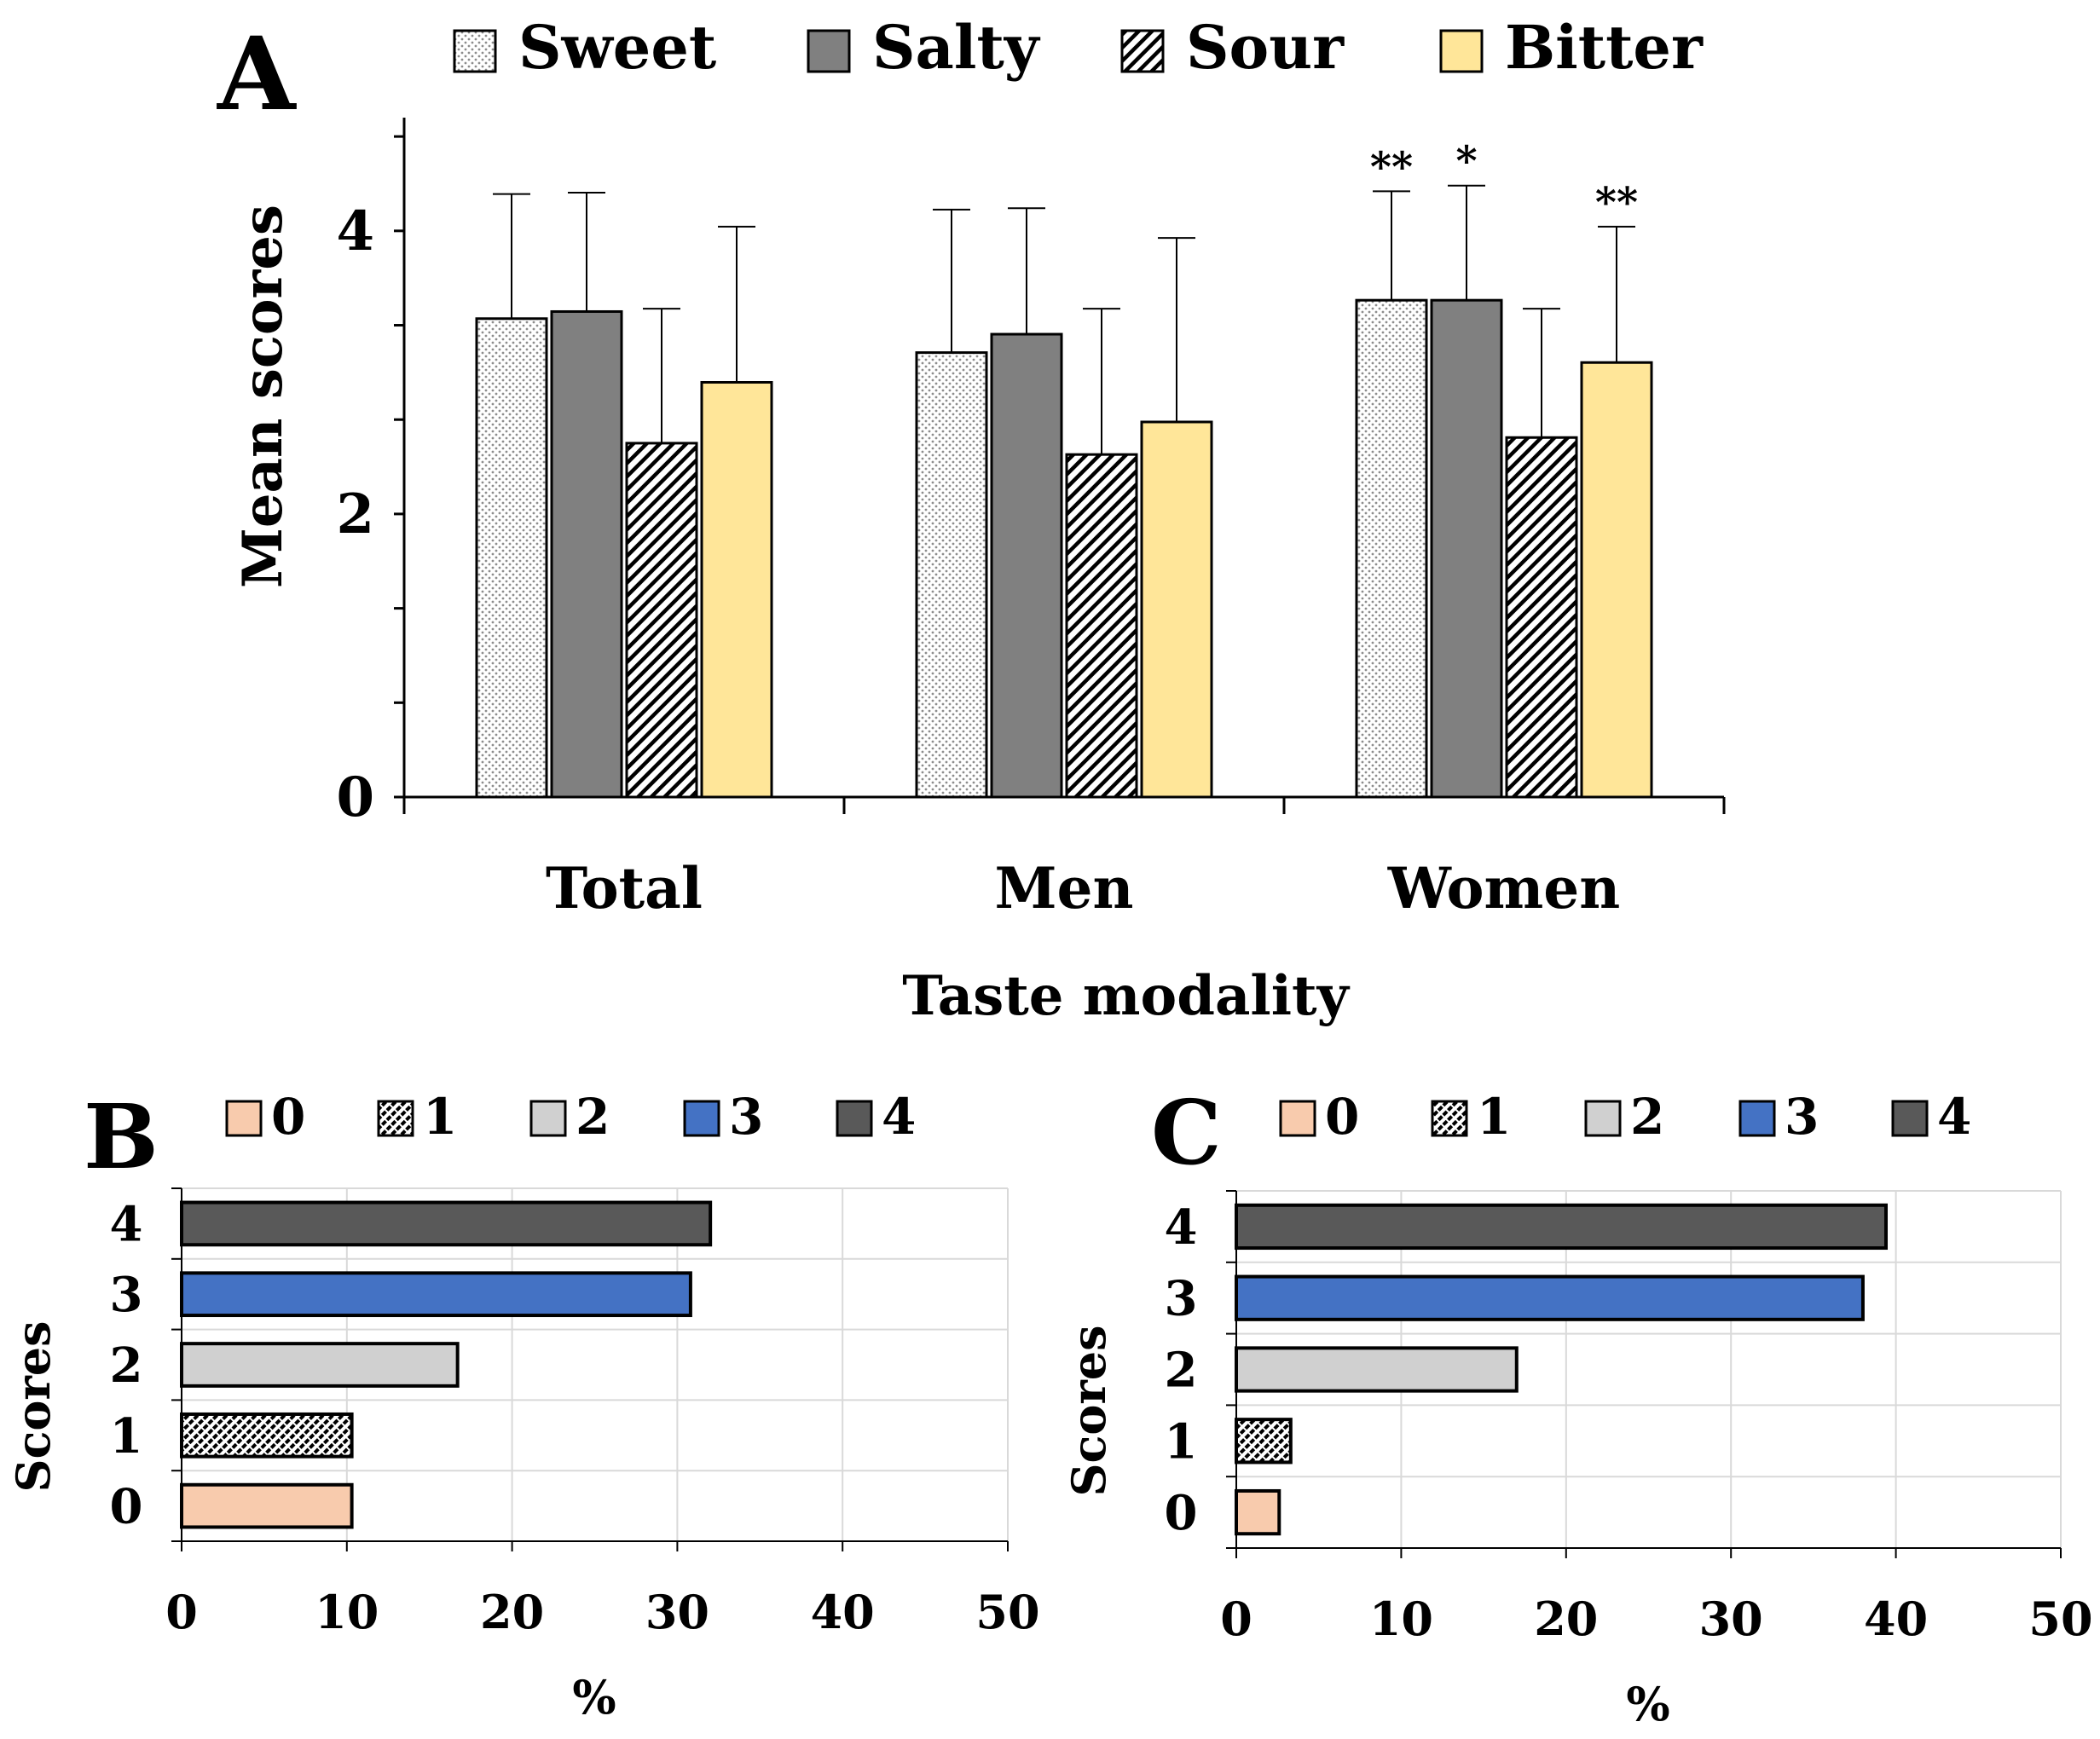 This screenshot has width=2100, height=1739. Describe the element at coordinates (1625, 1117) in the screenshot. I see `legend-c: 0 1 2 3 4` at that location.